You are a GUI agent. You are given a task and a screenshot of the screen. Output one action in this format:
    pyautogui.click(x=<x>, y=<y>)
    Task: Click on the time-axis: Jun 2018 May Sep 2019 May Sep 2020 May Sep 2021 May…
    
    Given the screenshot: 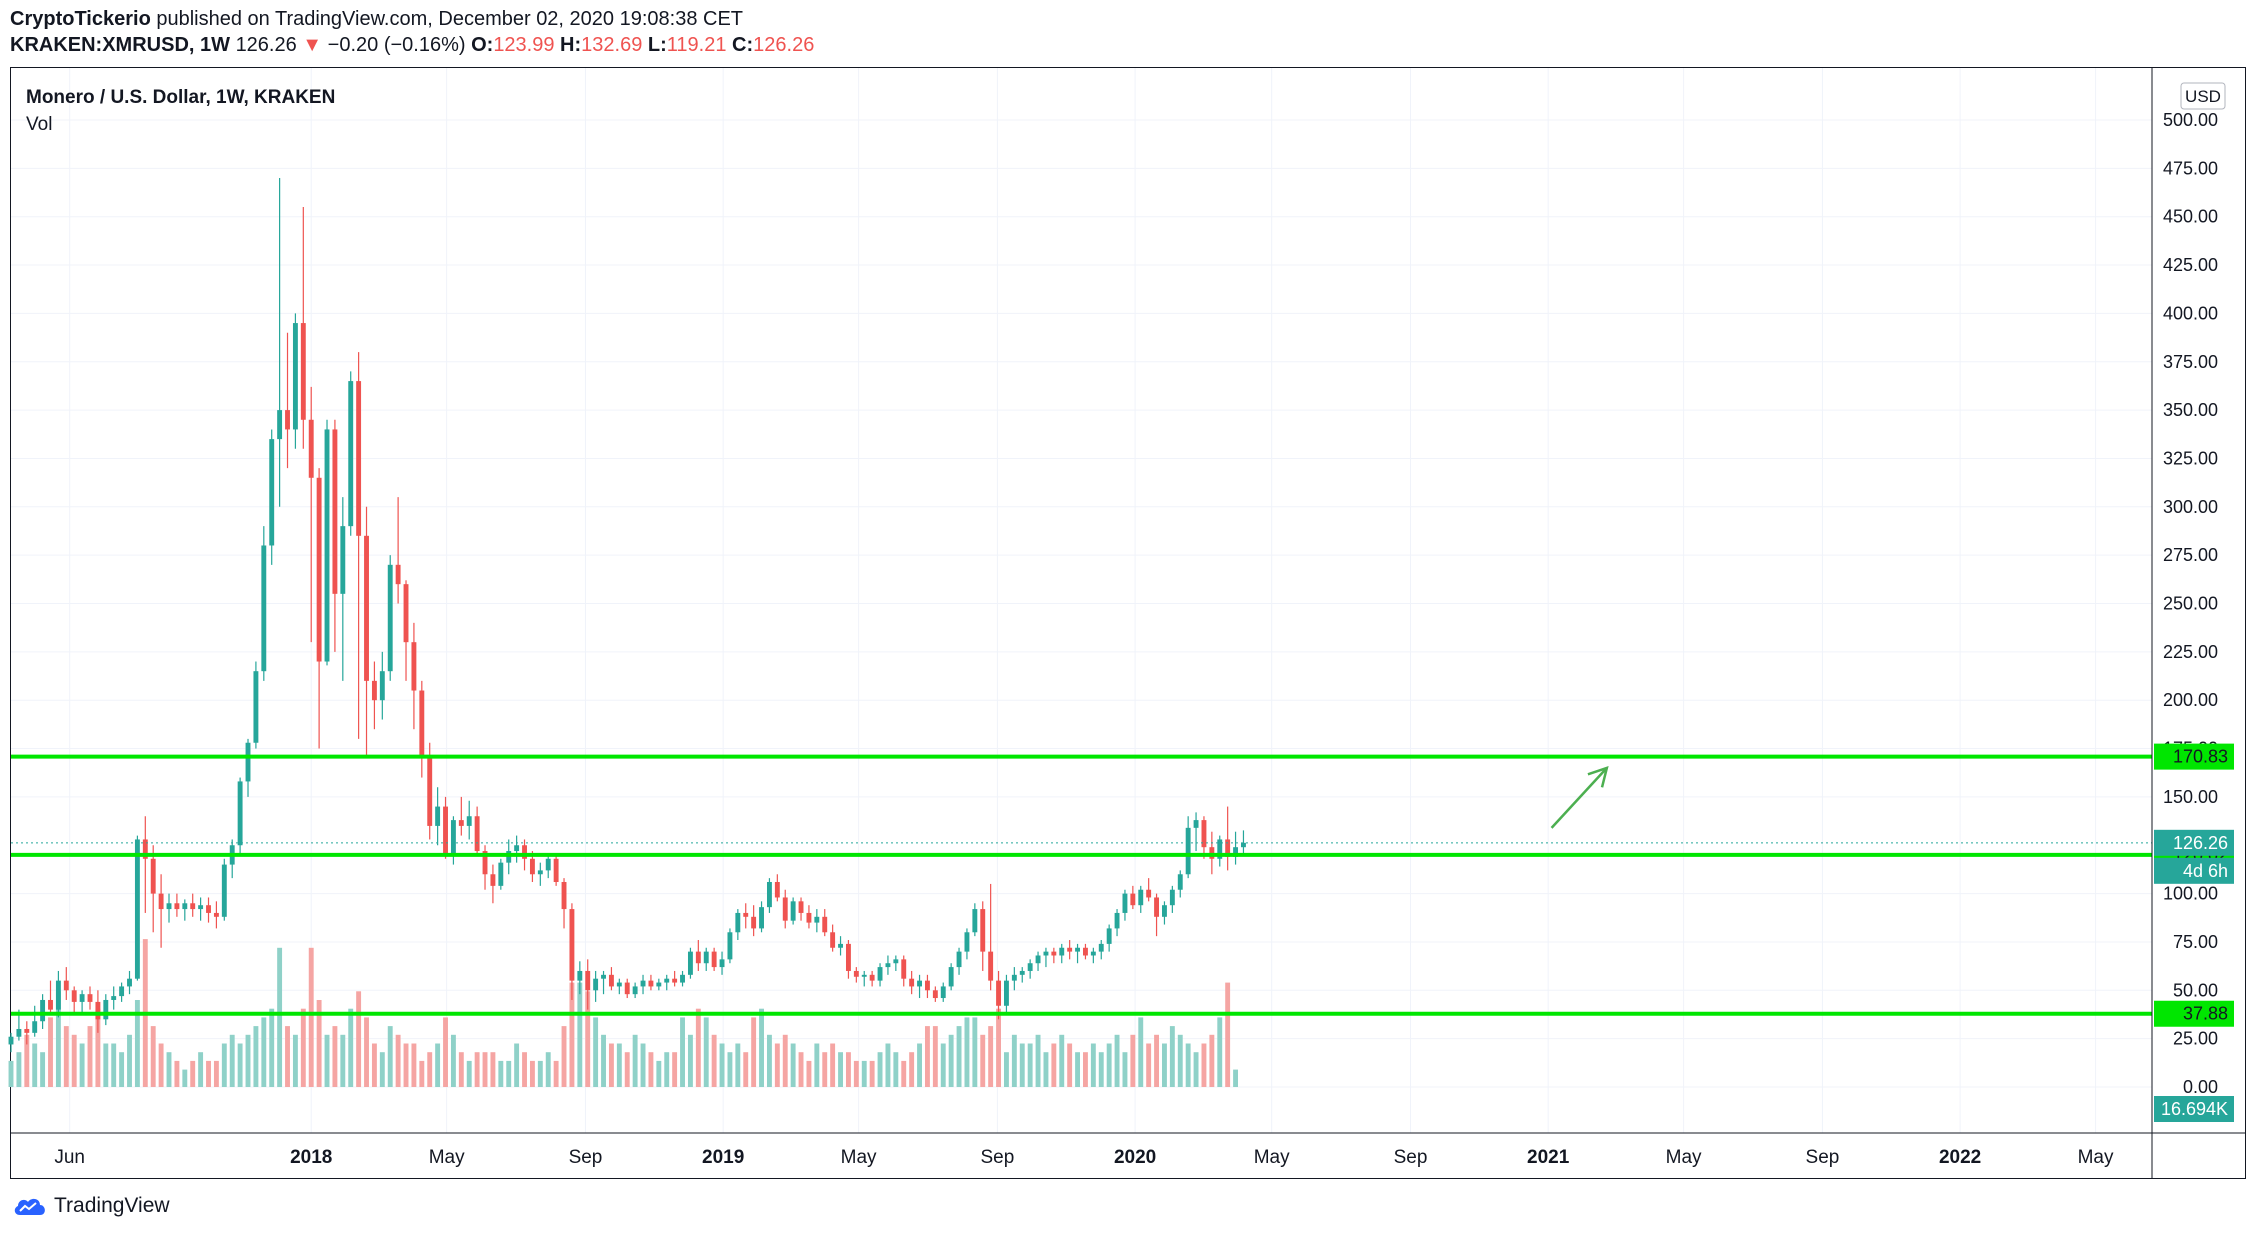 What is the action you would take?
    pyautogui.click(x=1128, y=1150)
    